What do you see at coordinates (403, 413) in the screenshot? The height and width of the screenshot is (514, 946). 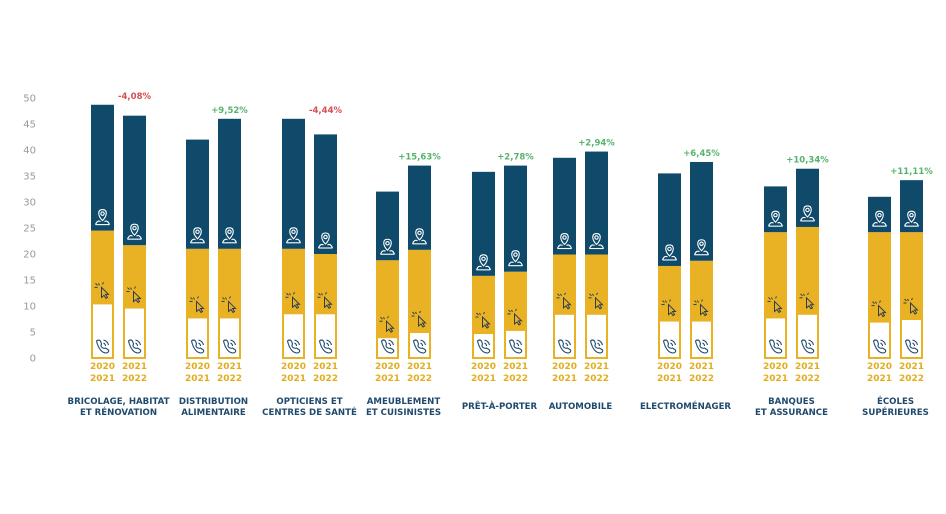 I see `category-label: ET CUISINISTES` at bounding box center [403, 413].